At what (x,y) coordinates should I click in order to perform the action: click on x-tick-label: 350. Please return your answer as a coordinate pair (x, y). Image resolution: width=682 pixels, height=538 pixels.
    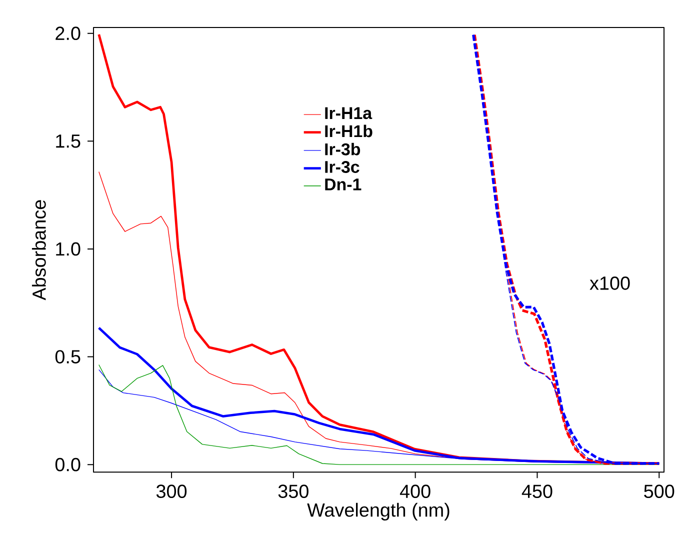
    Looking at the image, I should click on (293, 491).